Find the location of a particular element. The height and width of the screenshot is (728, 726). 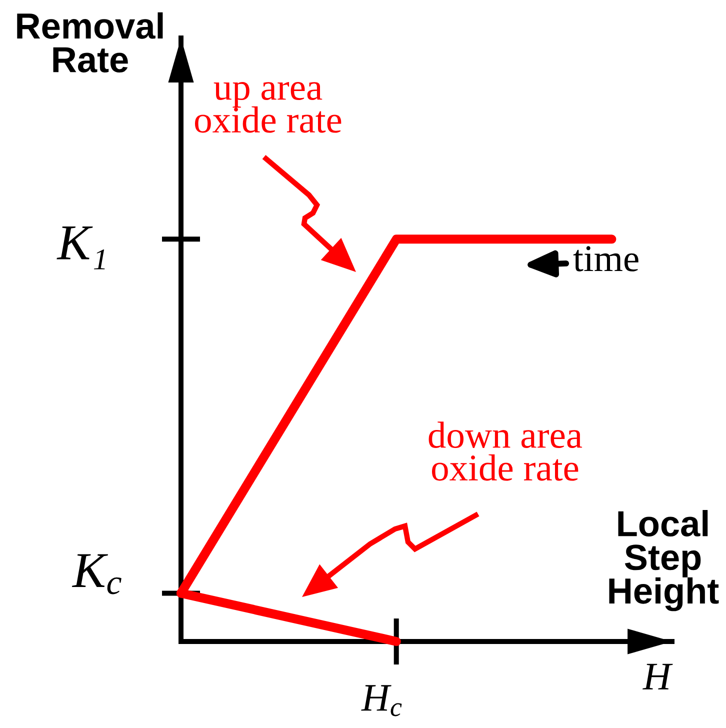

annotation: time is located at coordinates (605, 259).